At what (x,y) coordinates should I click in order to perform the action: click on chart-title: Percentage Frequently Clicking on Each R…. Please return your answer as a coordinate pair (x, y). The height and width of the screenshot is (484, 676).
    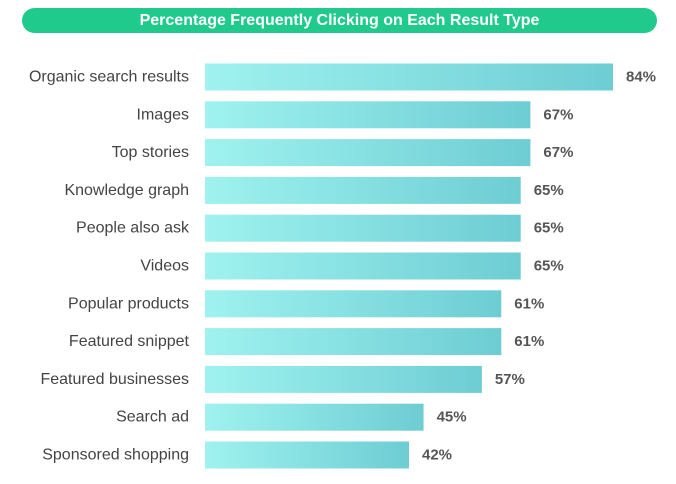
    Looking at the image, I should click on (339, 20).